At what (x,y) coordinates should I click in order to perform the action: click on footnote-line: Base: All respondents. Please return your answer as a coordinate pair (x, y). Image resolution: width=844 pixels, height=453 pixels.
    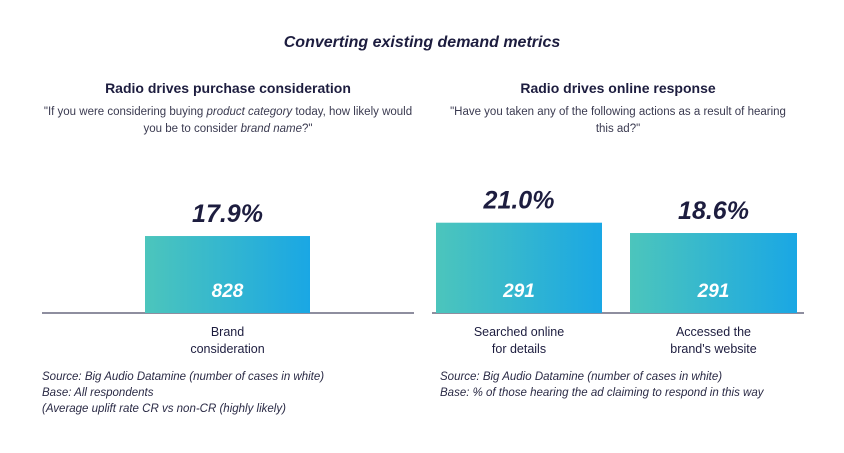
    Looking at the image, I should click on (98, 393).